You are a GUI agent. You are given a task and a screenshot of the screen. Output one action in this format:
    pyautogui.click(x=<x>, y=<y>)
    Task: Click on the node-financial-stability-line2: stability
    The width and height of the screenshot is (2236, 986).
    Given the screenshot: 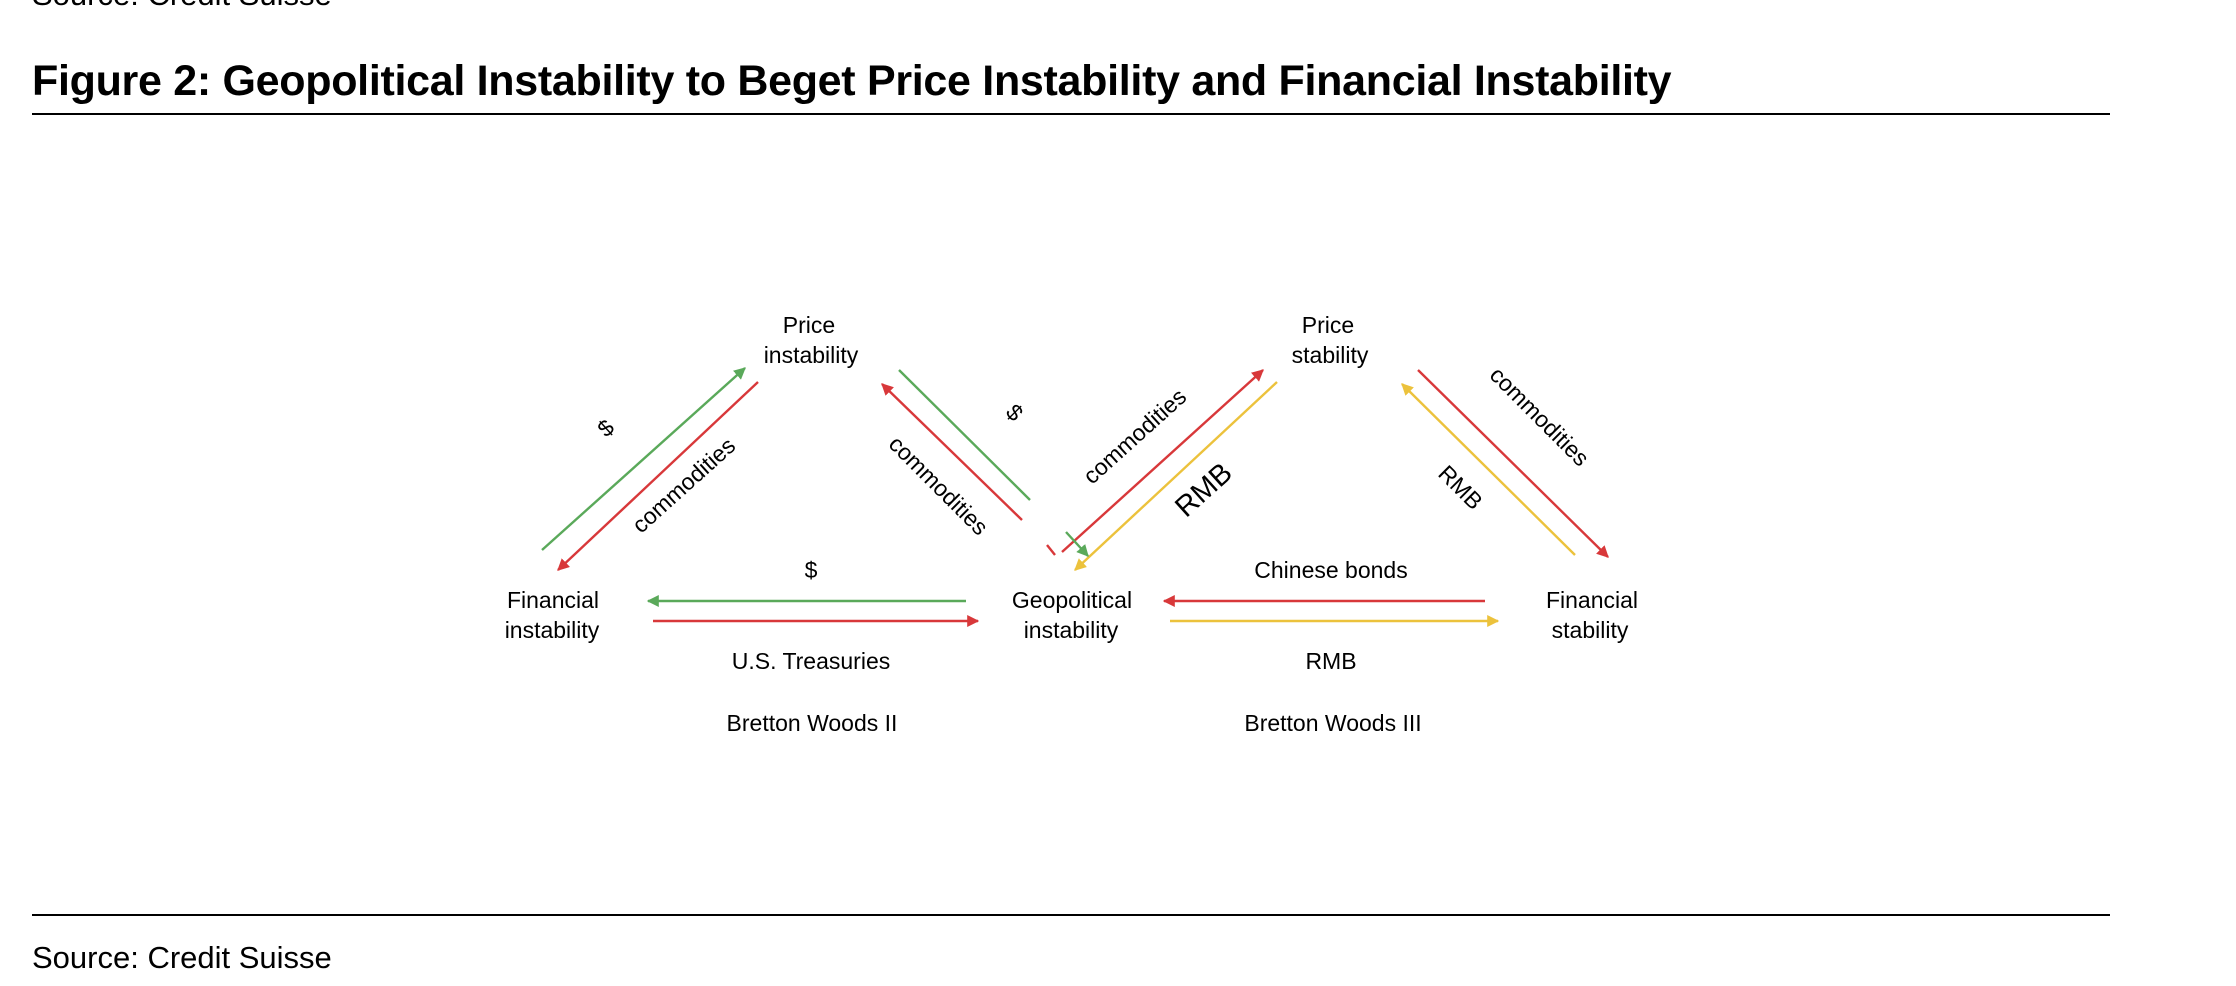 What is the action you would take?
    pyautogui.click(x=1590, y=630)
    